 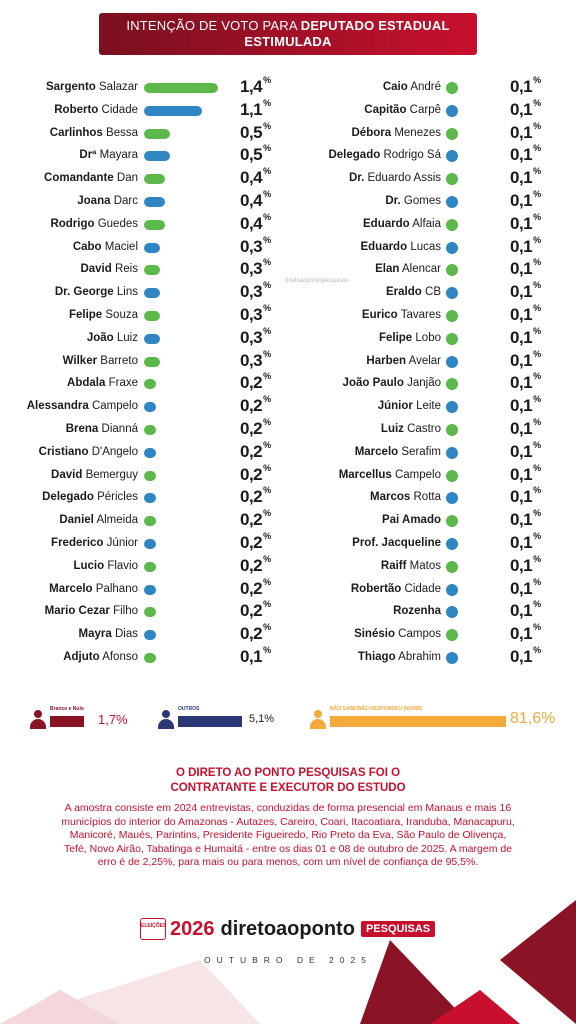 What do you see at coordinates (144, 657) in the screenshot?
I see `candidate-row: Adjuto Afonso 0,1%` at bounding box center [144, 657].